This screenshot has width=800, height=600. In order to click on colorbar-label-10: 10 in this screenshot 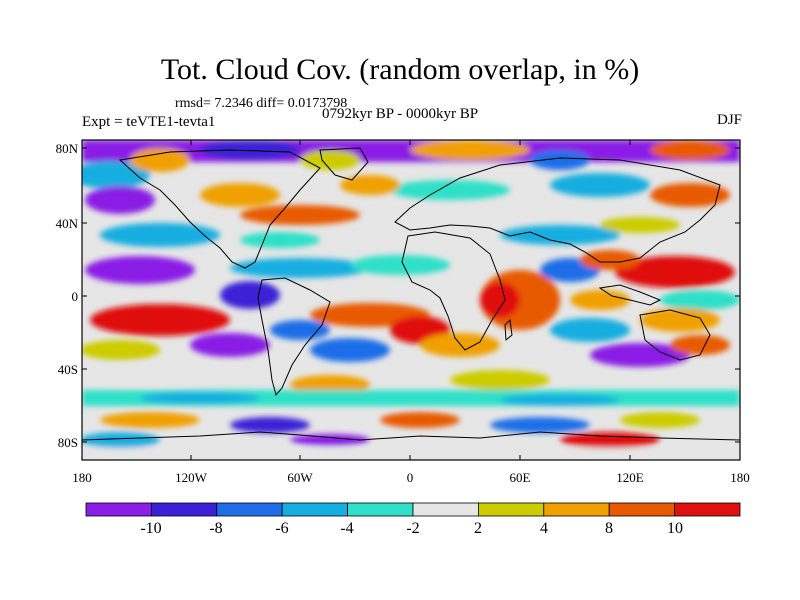, I will do `click(675, 528)`.